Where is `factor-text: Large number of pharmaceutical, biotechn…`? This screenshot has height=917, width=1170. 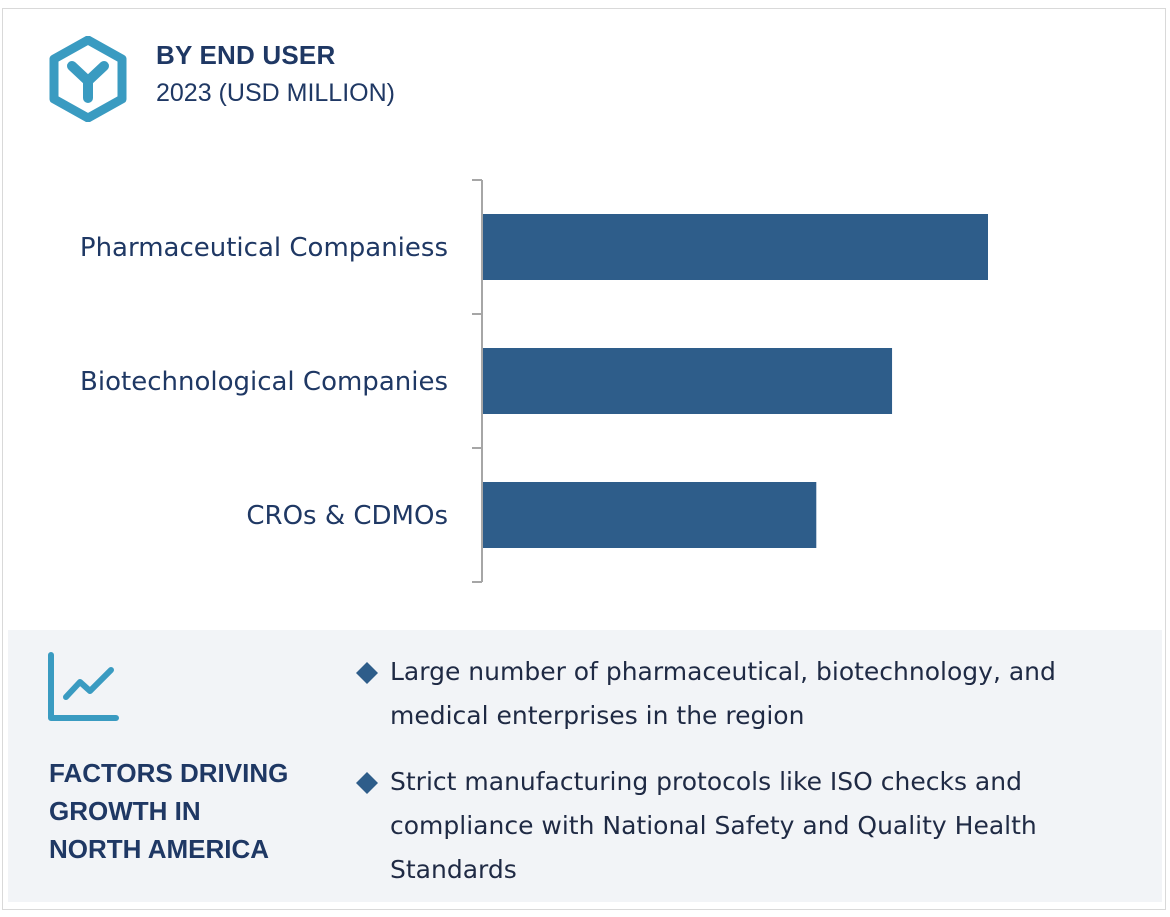 factor-text: Large number of pharmaceutical, biotechn… is located at coordinates (723, 693).